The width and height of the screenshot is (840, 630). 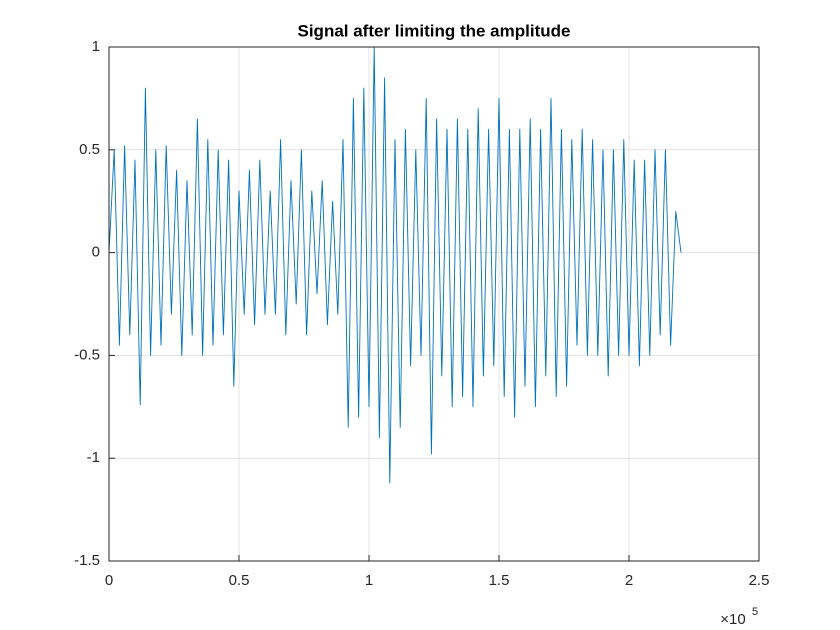 What do you see at coordinates (239, 580) in the screenshot?
I see `x-tick-label: 0.5` at bounding box center [239, 580].